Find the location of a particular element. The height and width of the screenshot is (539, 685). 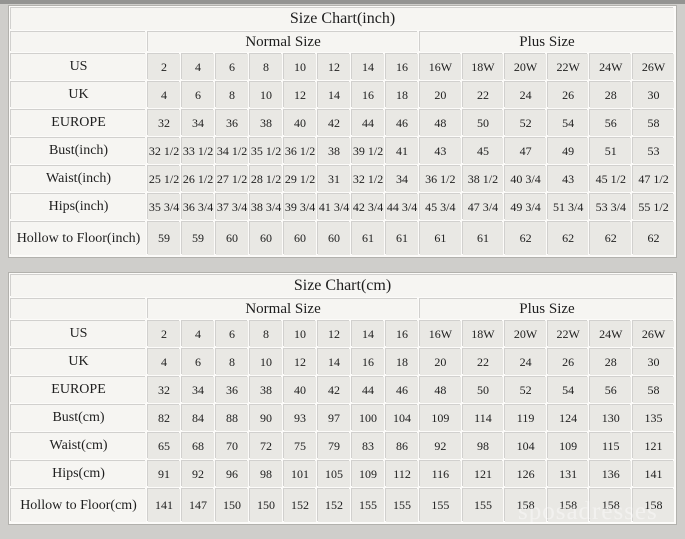

size-cell: 45 is located at coordinates (483, 151).